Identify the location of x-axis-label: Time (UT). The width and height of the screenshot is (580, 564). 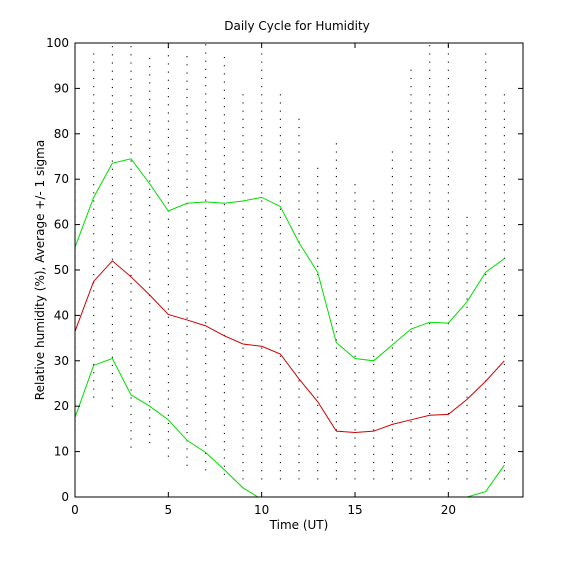
(299, 525).